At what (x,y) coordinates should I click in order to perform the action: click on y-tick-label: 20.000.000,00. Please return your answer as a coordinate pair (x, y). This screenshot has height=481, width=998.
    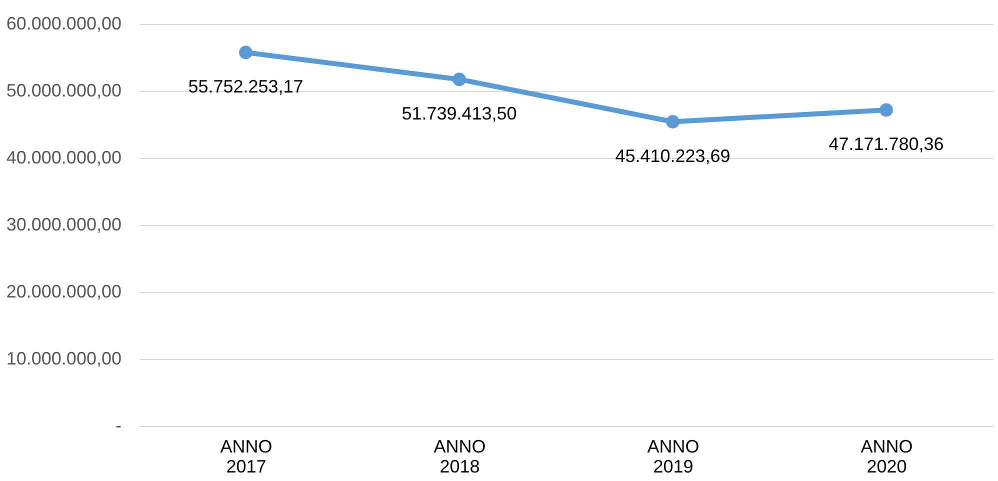
    Looking at the image, I should click on (64, 292).